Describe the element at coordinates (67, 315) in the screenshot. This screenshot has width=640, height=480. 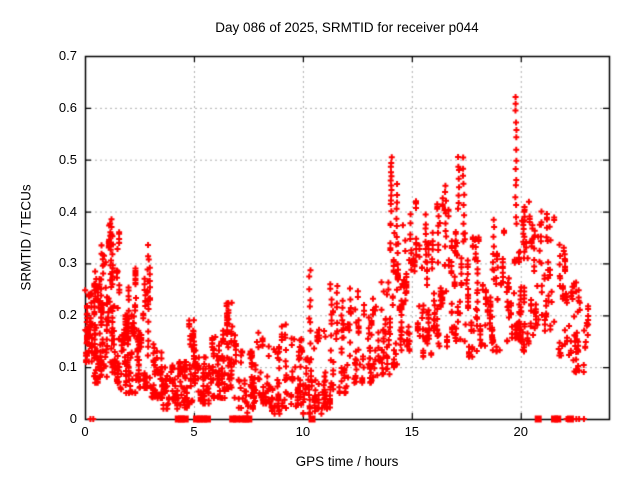
I see `y-tick-label: 0.2` at that location.